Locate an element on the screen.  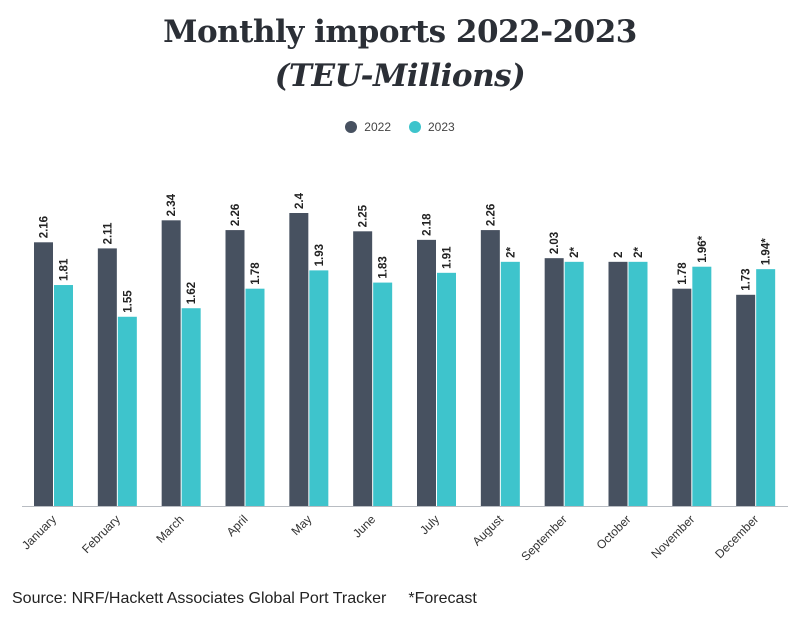
bar-2022-september is located at coordinates (554, 382).